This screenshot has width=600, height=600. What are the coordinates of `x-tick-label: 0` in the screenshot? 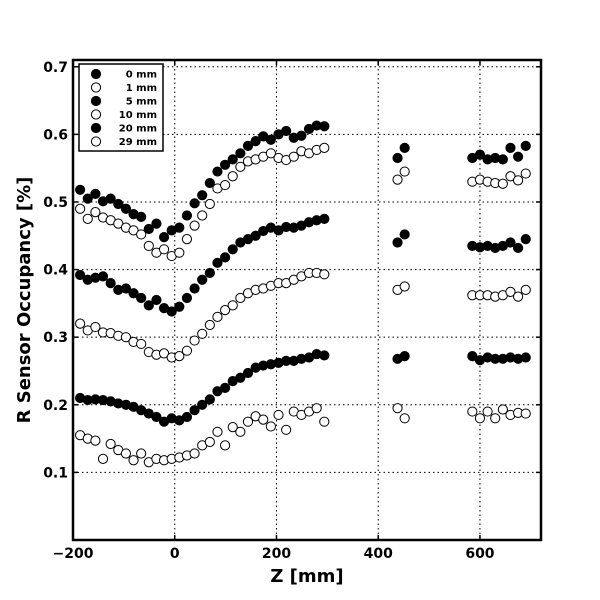 It's located at (175, 554).